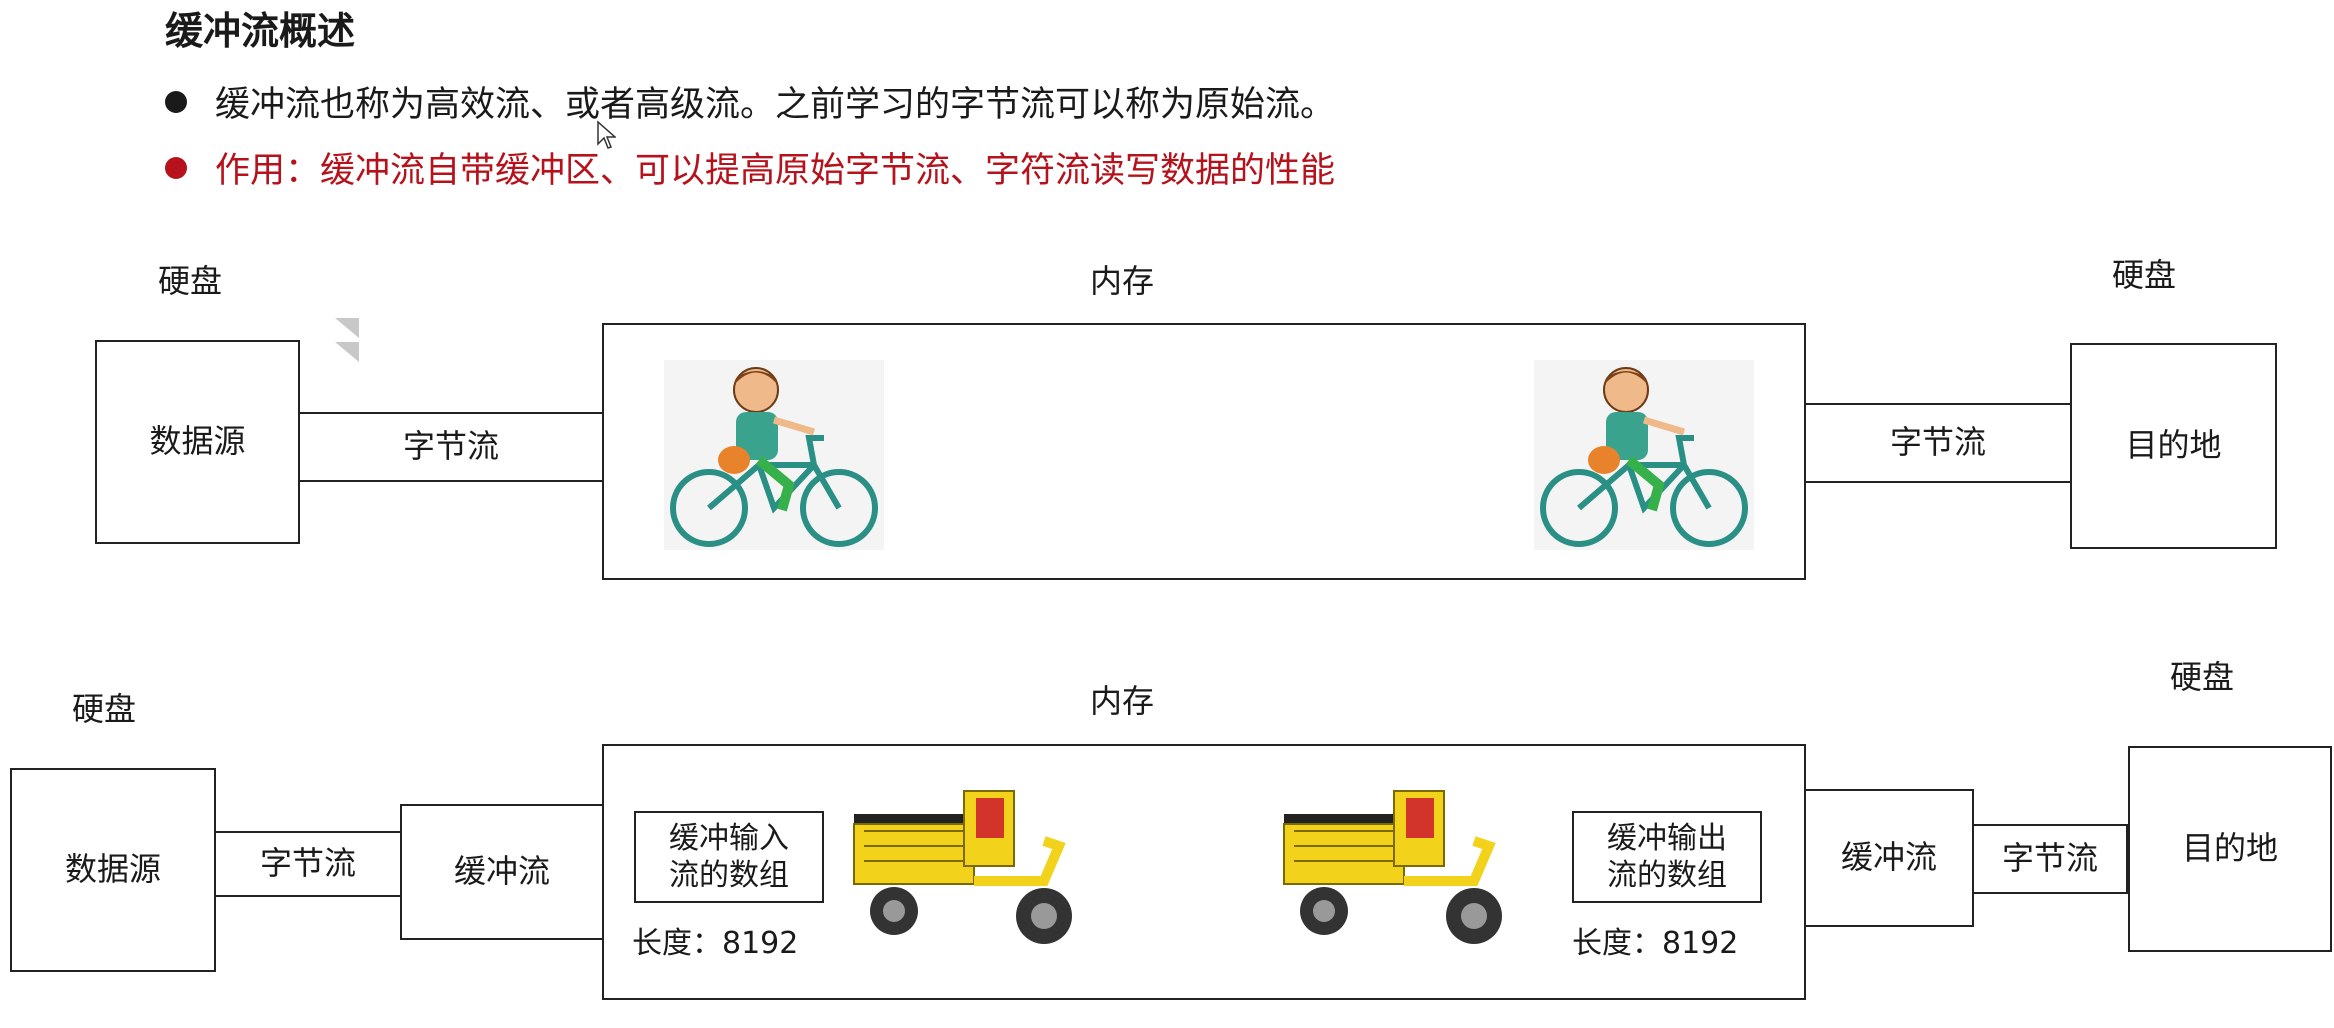  I want to click on output-buffer-array-label: 缓冲输出 流的数组, so click(1667, 857).